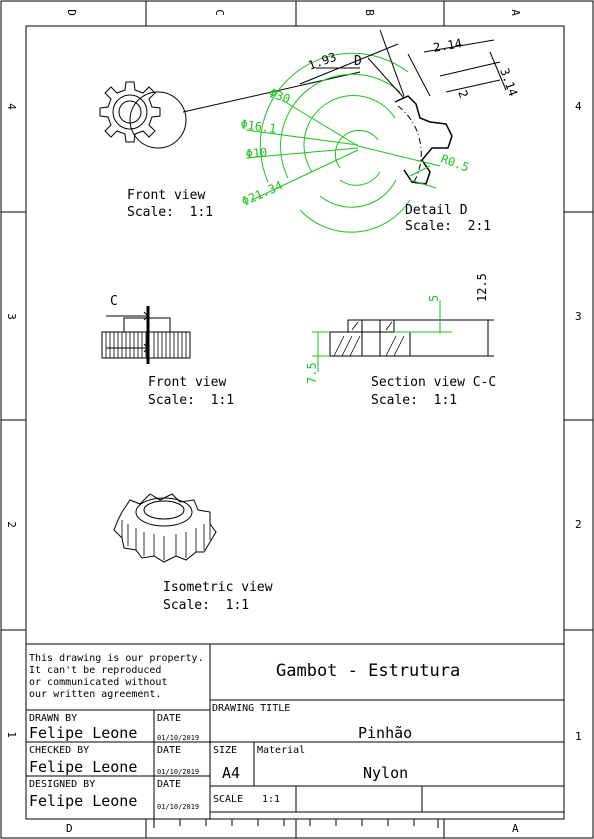 The width and height of the screenshot is (594, 839). What do you see at coordinates (170, 212) in the screenshot?
I see `front-top-scale: Scale: 1:1` at bounding box center [170, 212].